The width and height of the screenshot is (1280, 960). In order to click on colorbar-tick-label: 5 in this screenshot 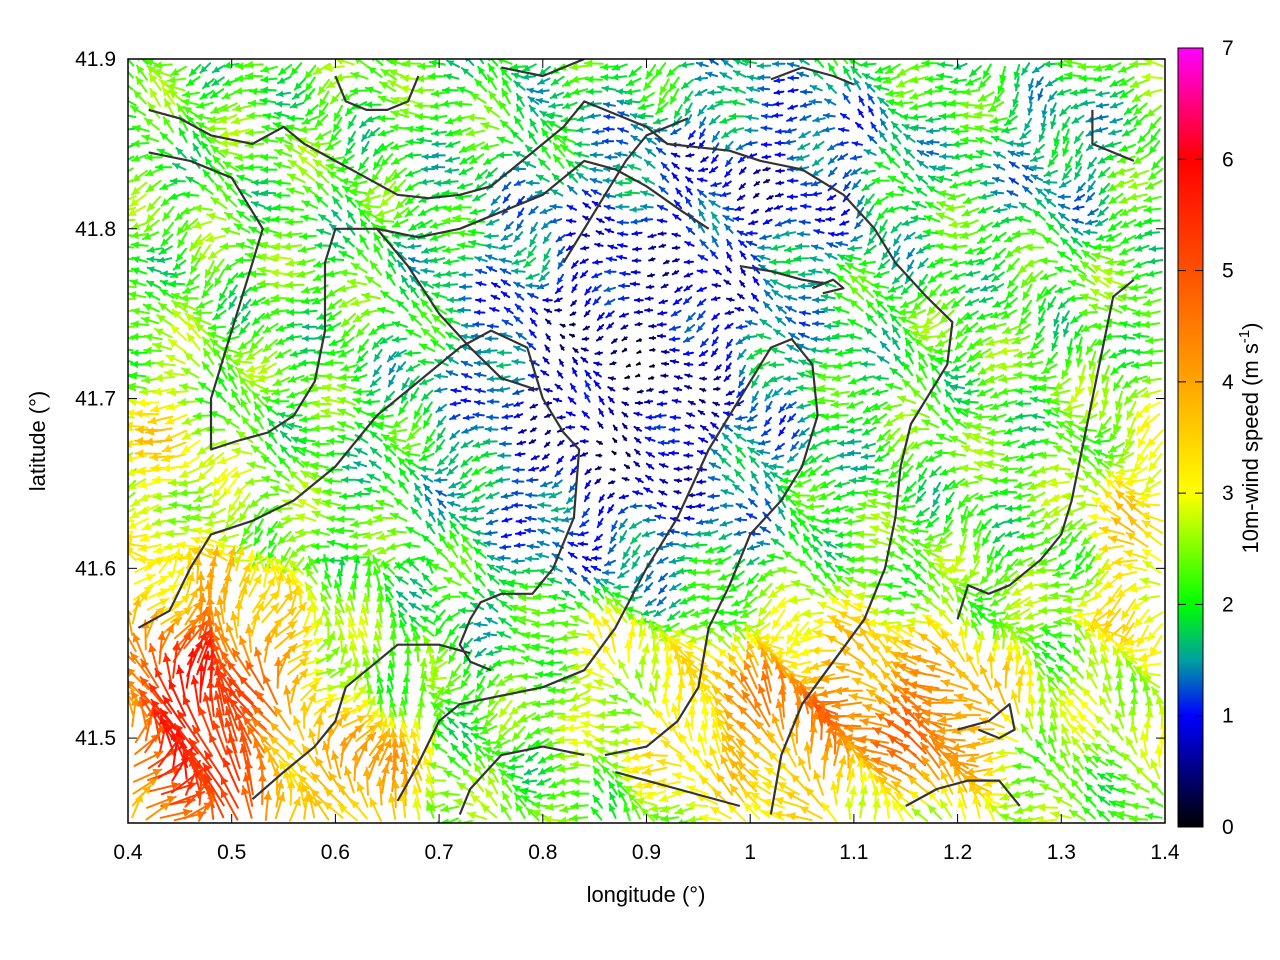, I will do `click(1228, 271)`.